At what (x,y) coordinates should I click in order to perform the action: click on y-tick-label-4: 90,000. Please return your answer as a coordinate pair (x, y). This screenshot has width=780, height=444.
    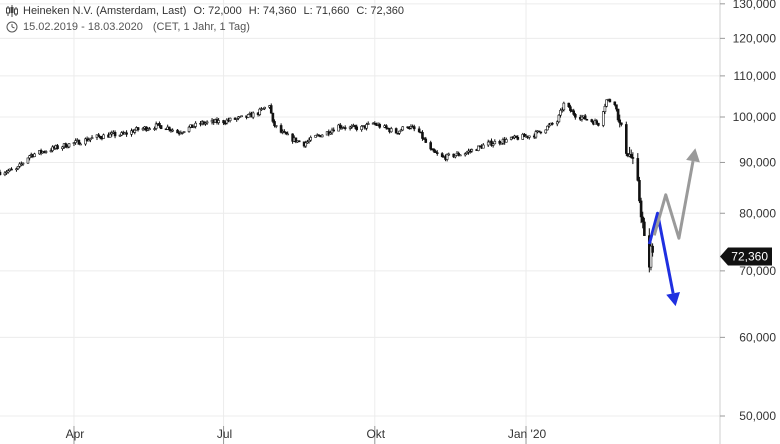
    Looking at the image, I should click on (757, 162).